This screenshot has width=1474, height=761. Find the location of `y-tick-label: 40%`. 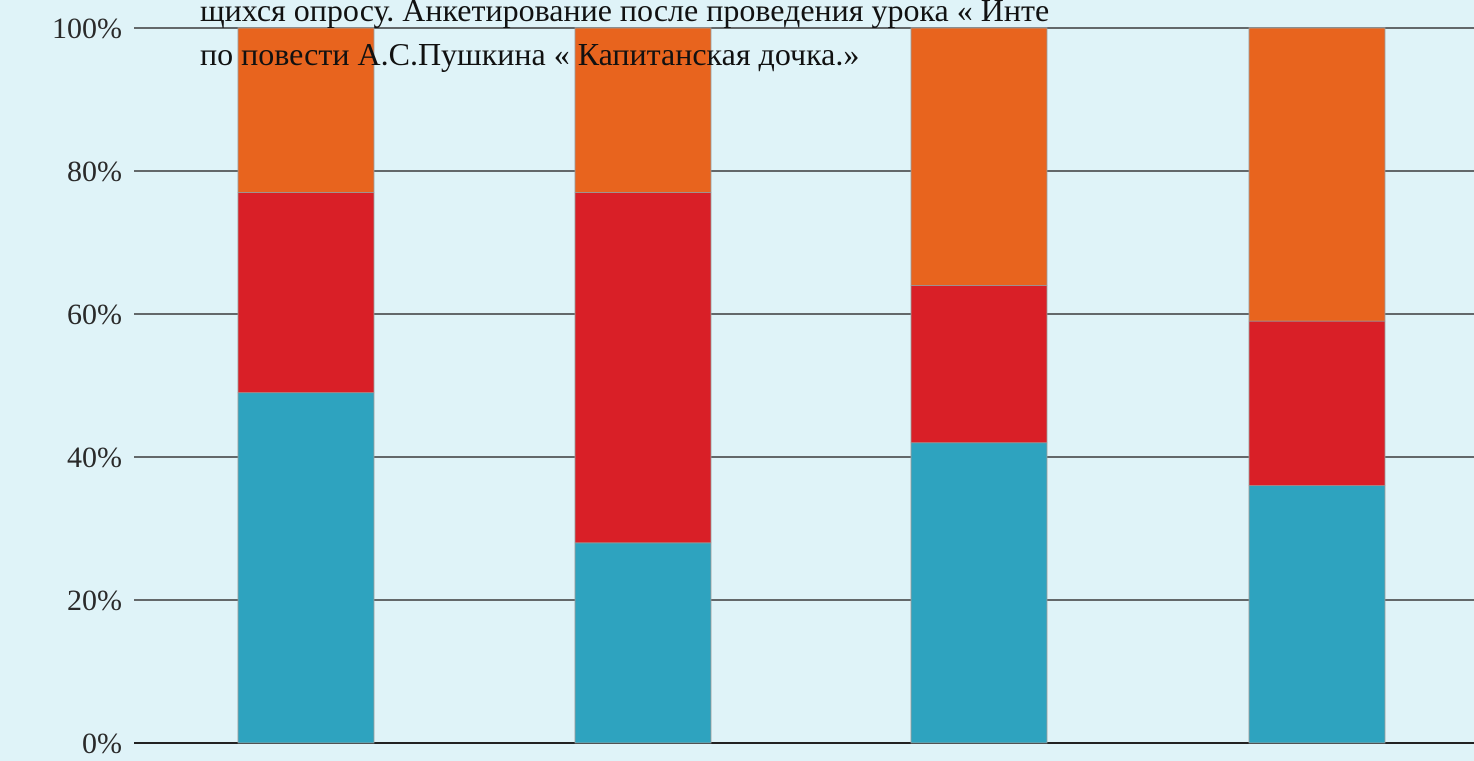

y-tick-label: 40% is located at coordinates (94, 457).